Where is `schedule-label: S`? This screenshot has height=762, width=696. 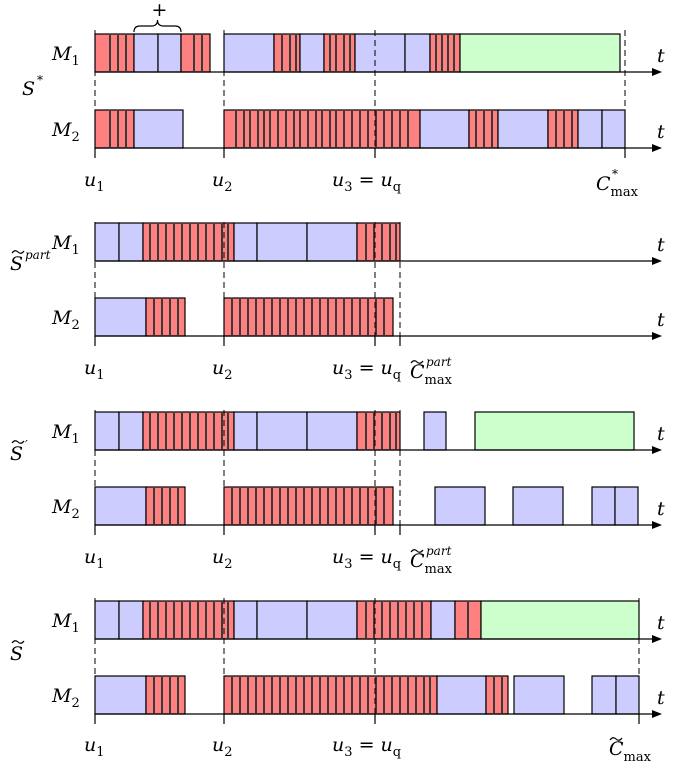 schedule-label: S is located at coordinates (17, 652).